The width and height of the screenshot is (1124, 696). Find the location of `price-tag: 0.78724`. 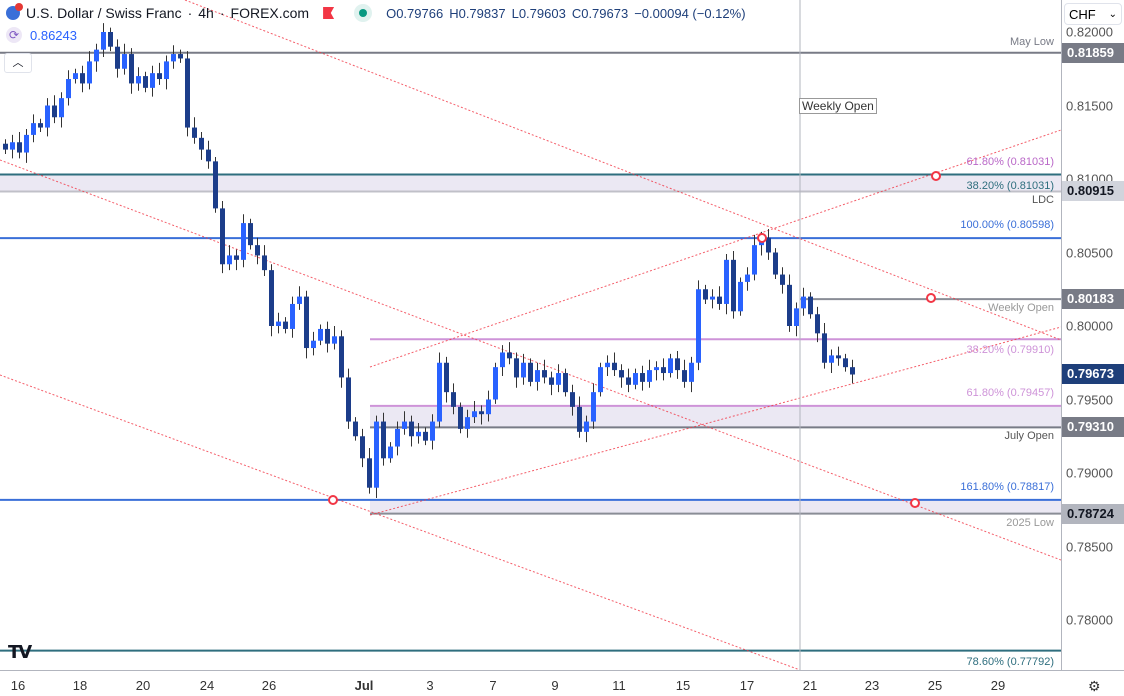

price-tag: 0.78724 is located at coordinates (1093, 513).